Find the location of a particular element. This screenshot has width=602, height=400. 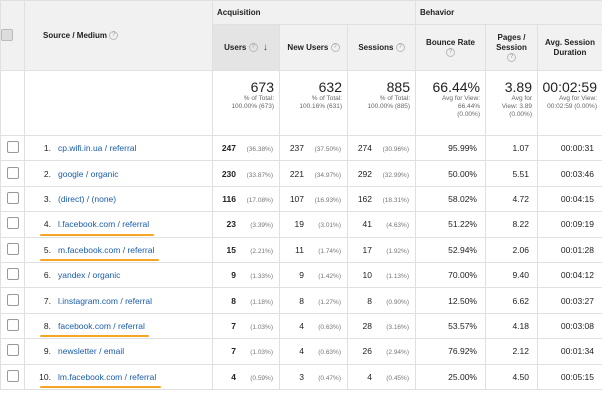

total-pages-line1: Avg for is located at coordinates (521, 98).